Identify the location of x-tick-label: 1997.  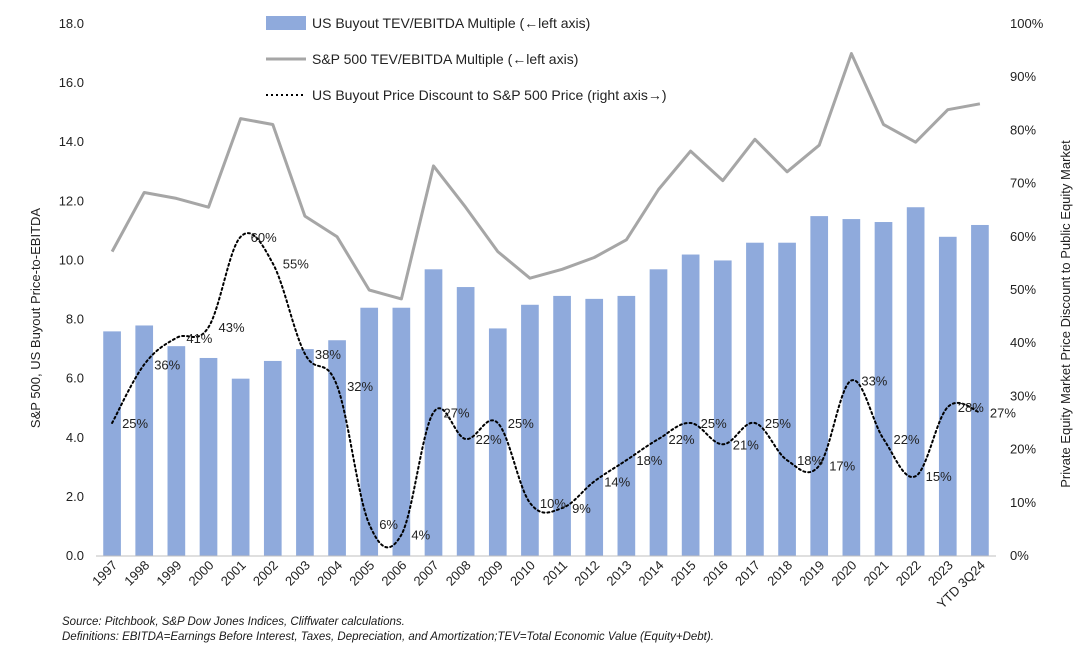
(104, 573).